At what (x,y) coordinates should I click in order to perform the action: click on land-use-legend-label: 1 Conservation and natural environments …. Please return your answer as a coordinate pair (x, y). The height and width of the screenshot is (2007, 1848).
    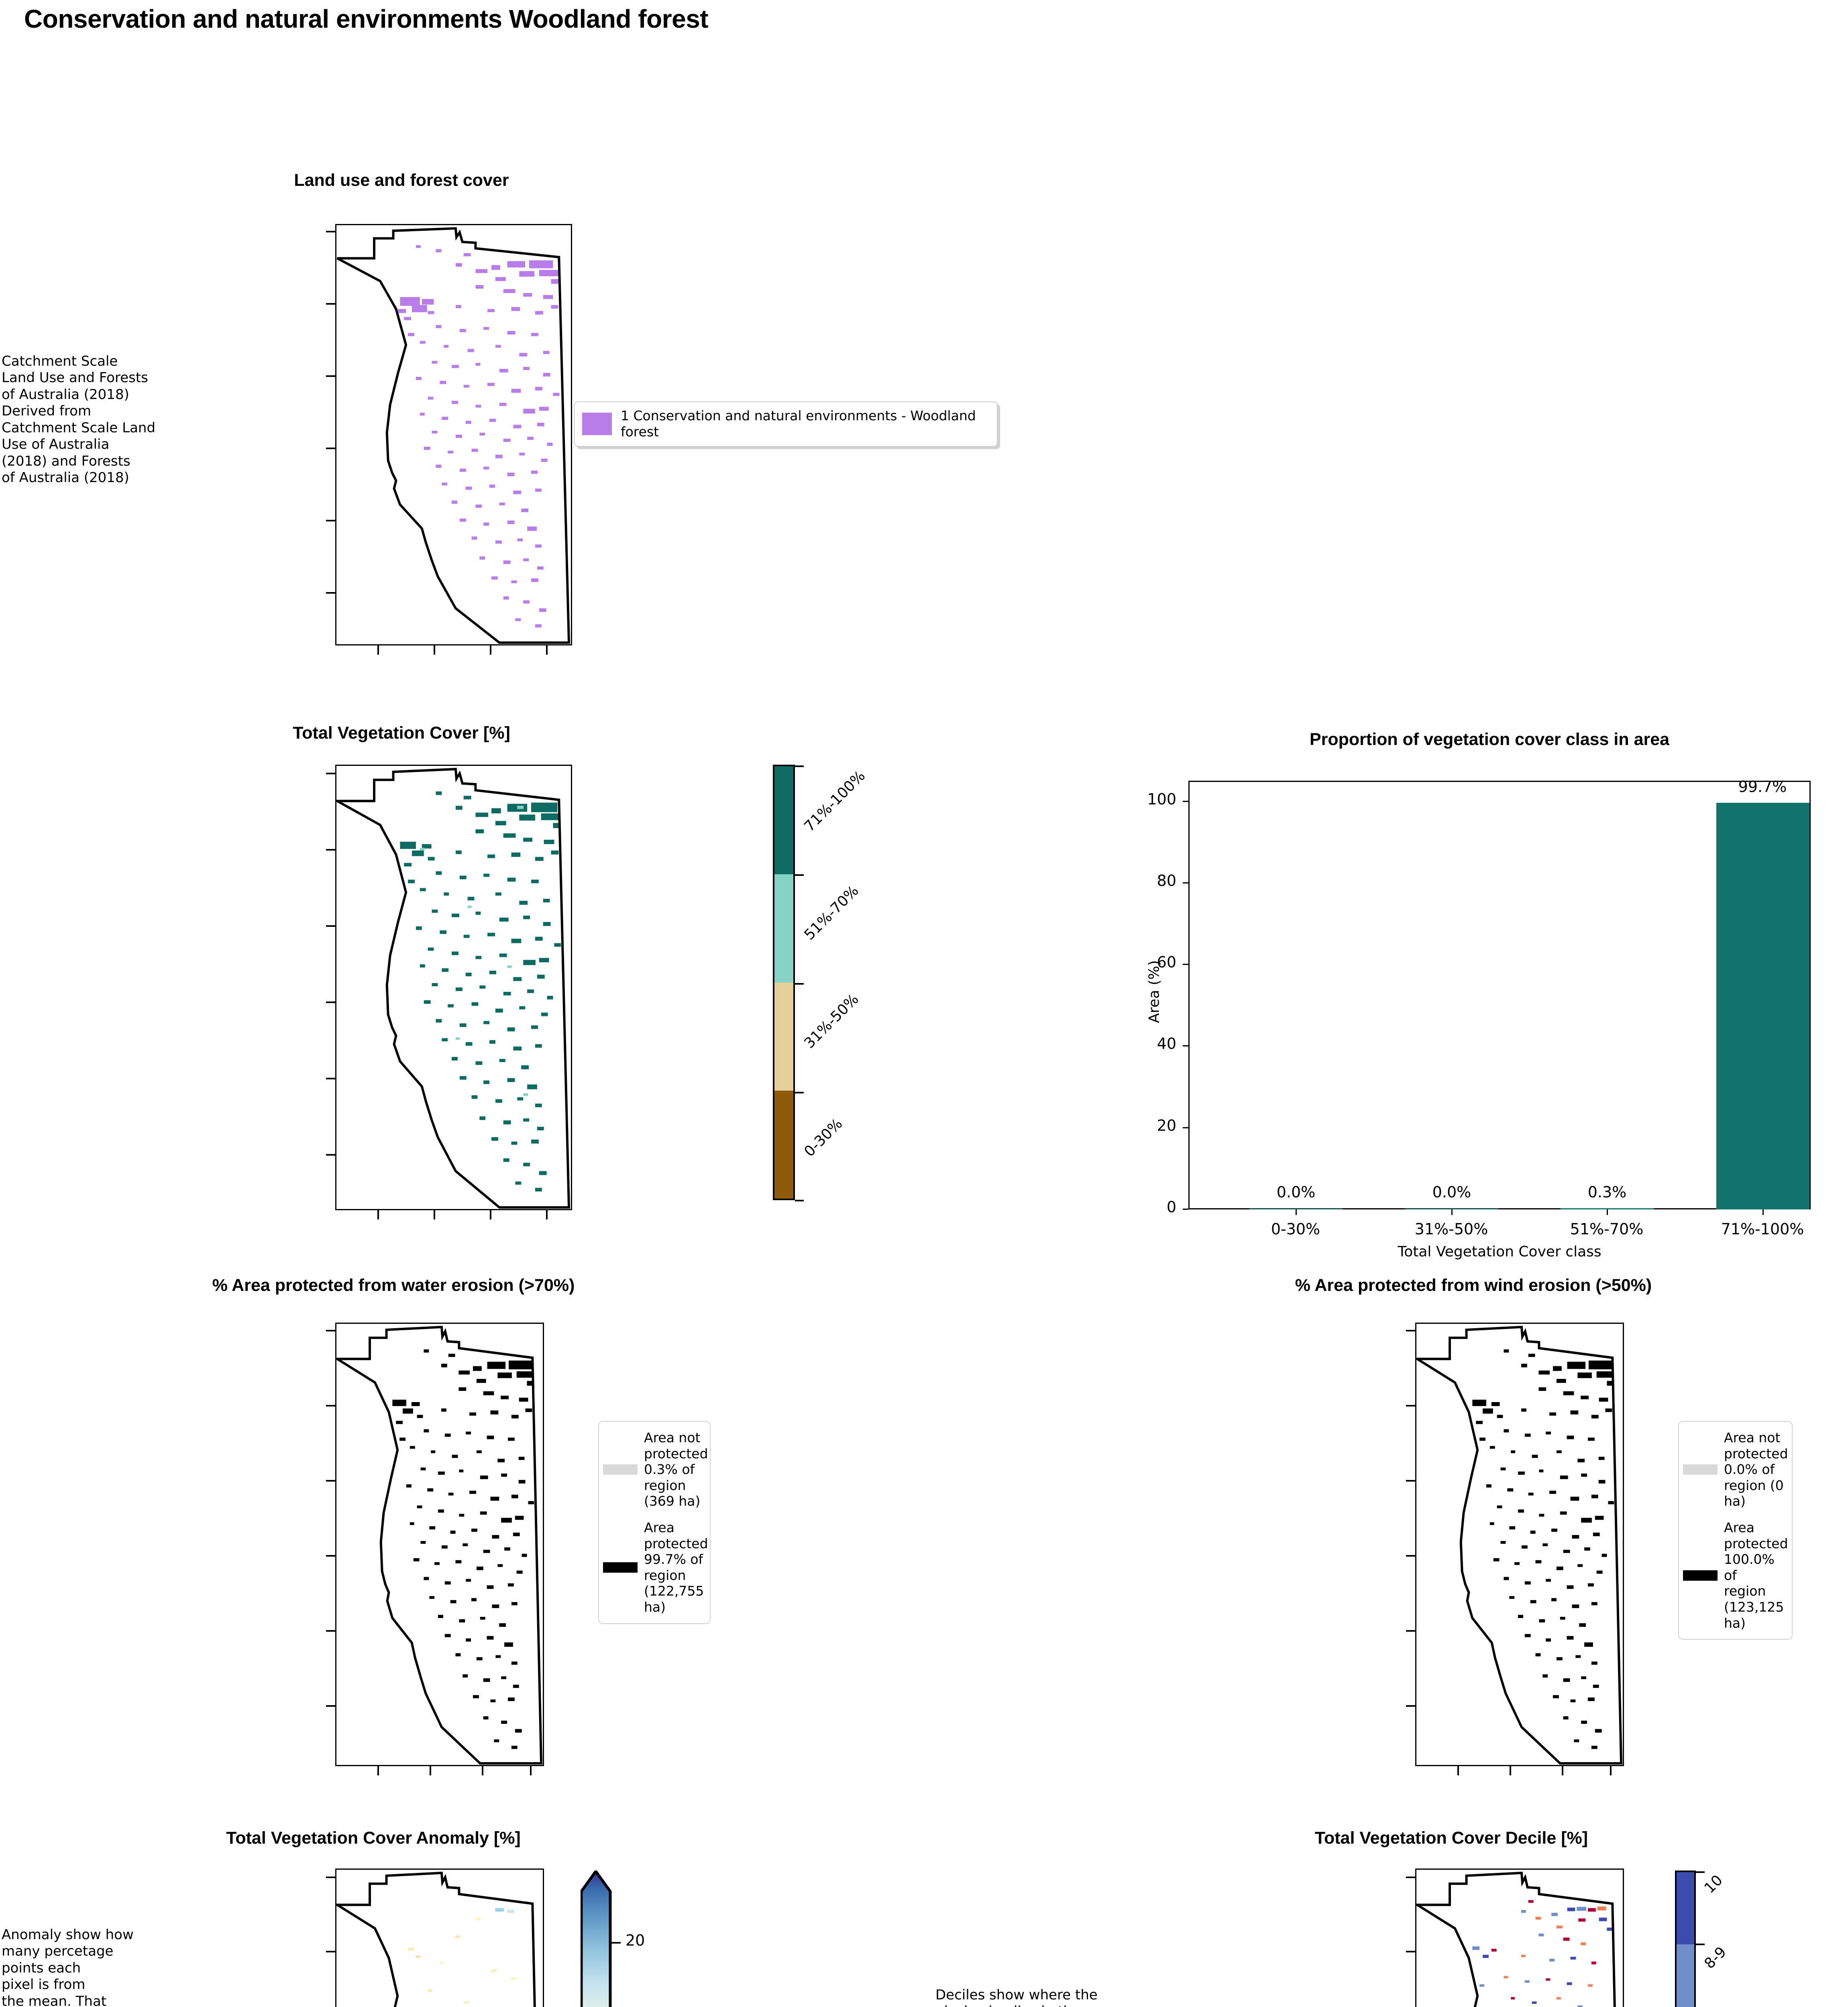
    Looking at the image, I should click on (798, 424).